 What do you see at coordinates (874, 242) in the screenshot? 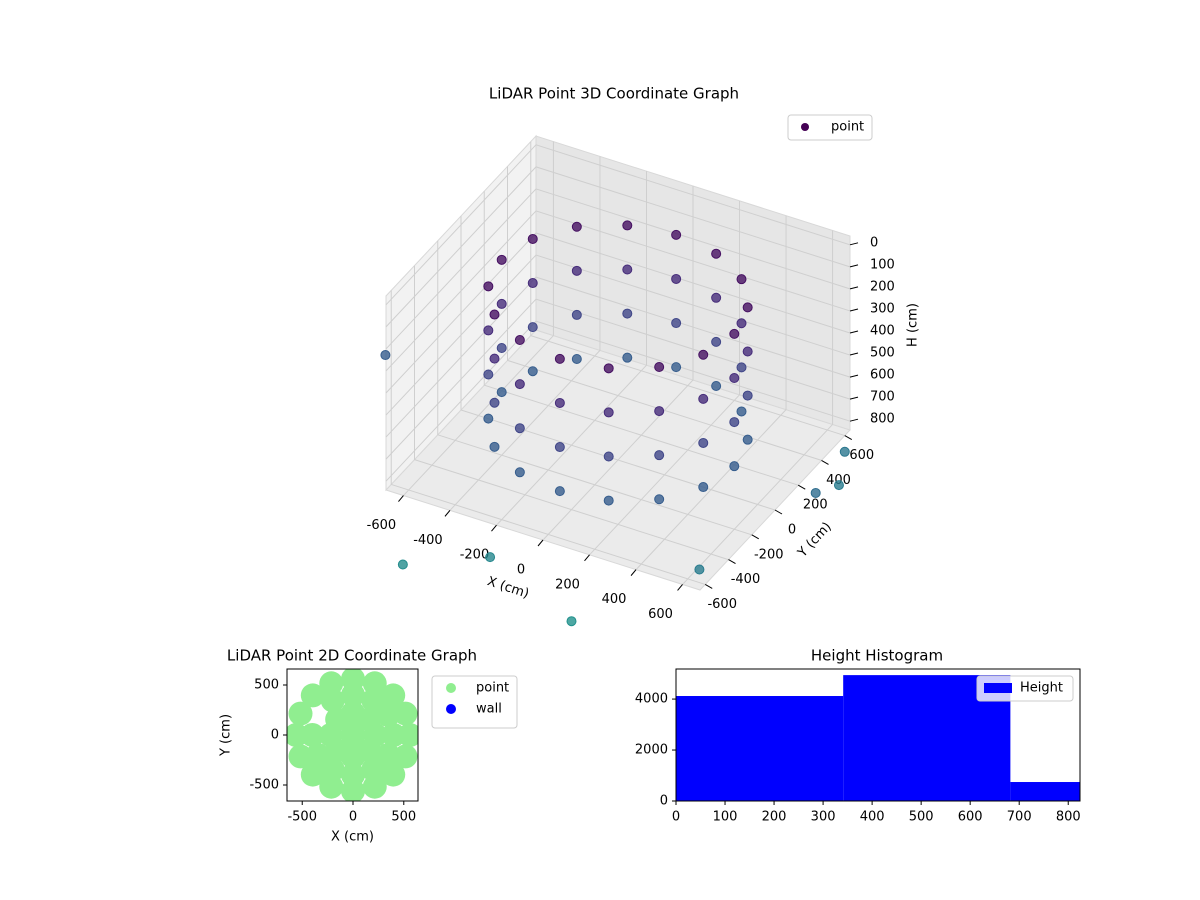
I see `z-tick-label: 0` at bounding box center [874, 242].